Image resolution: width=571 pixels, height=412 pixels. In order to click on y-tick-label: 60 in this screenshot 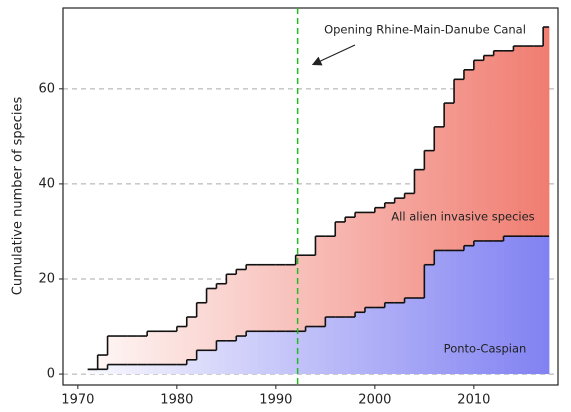, I will do `click(46, 88)`.